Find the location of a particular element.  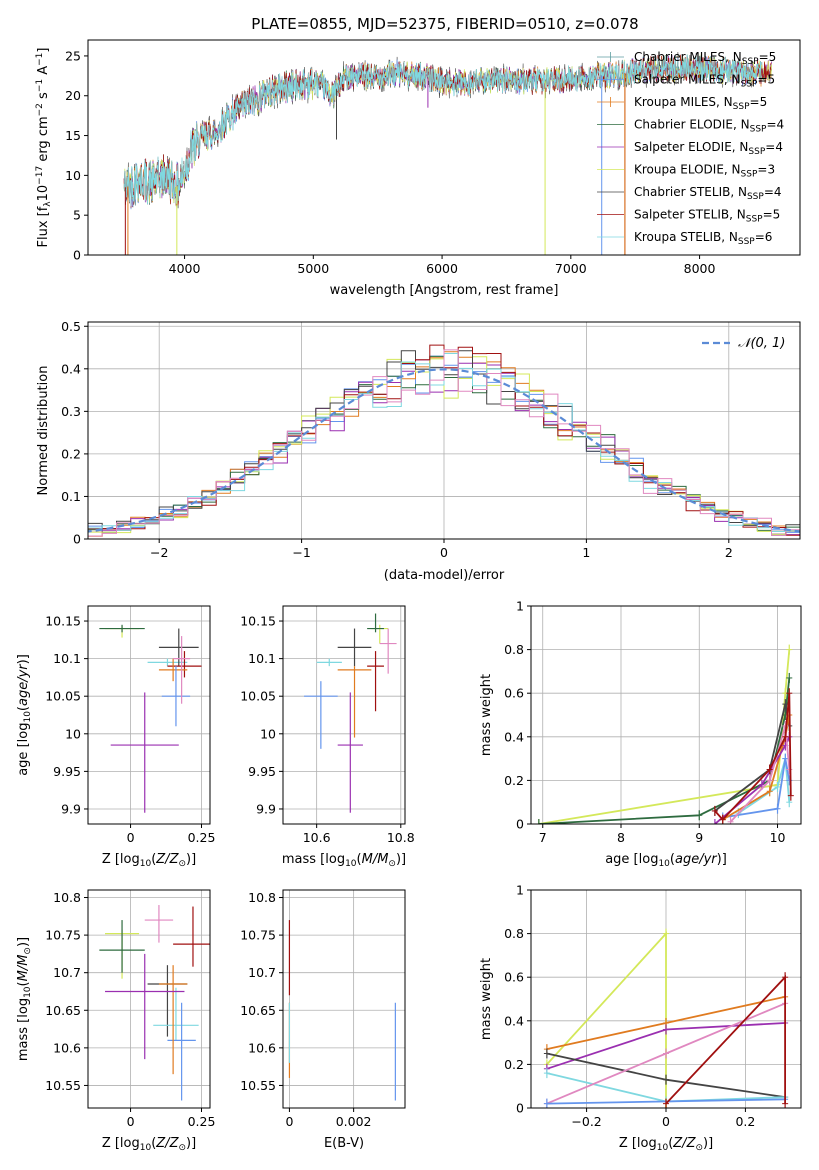

weight-age-plot-area is located at coordinates (664, 734).